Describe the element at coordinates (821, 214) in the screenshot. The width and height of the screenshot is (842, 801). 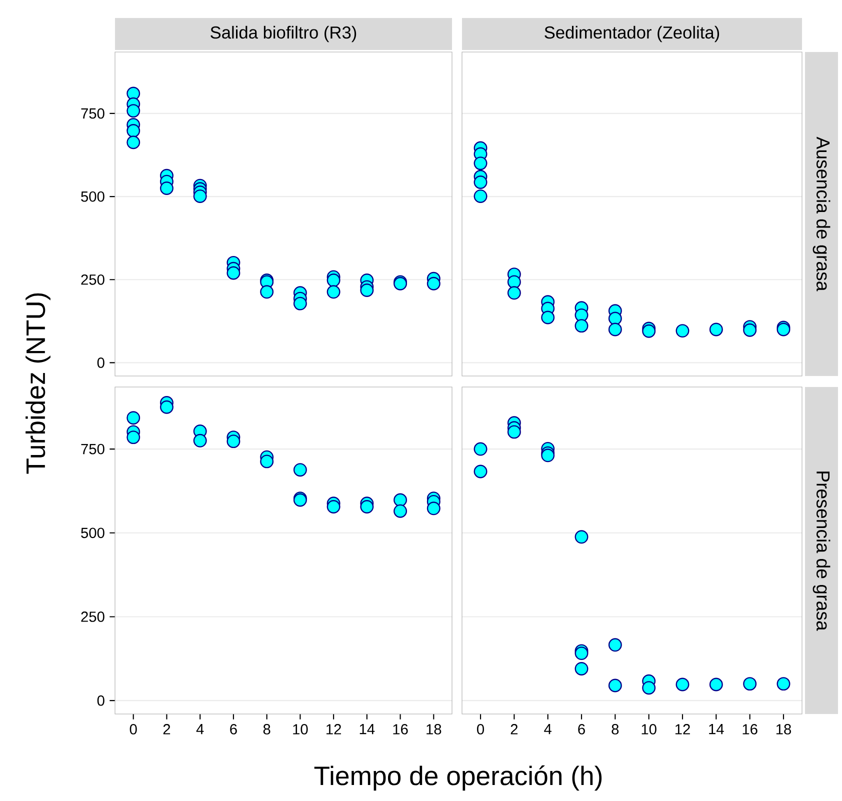
I see `text: Ausencia de grasa` at that location.